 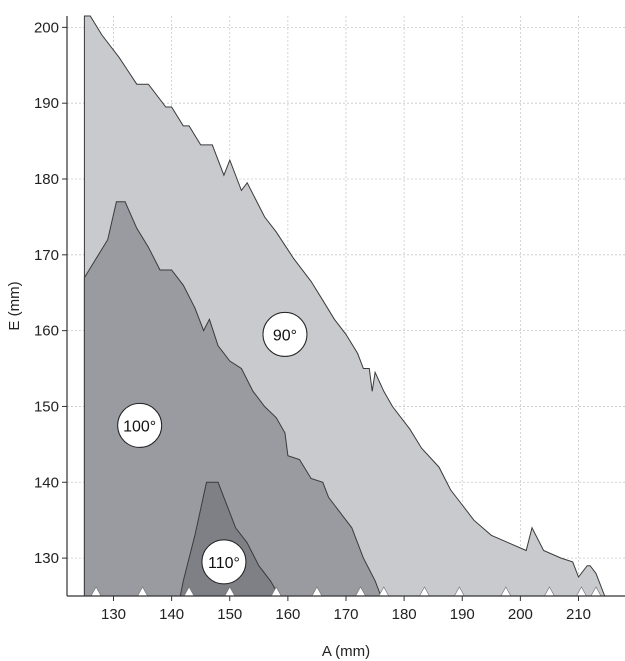 I want to click on x-tick-label: 200, so click(x=520, y=614).